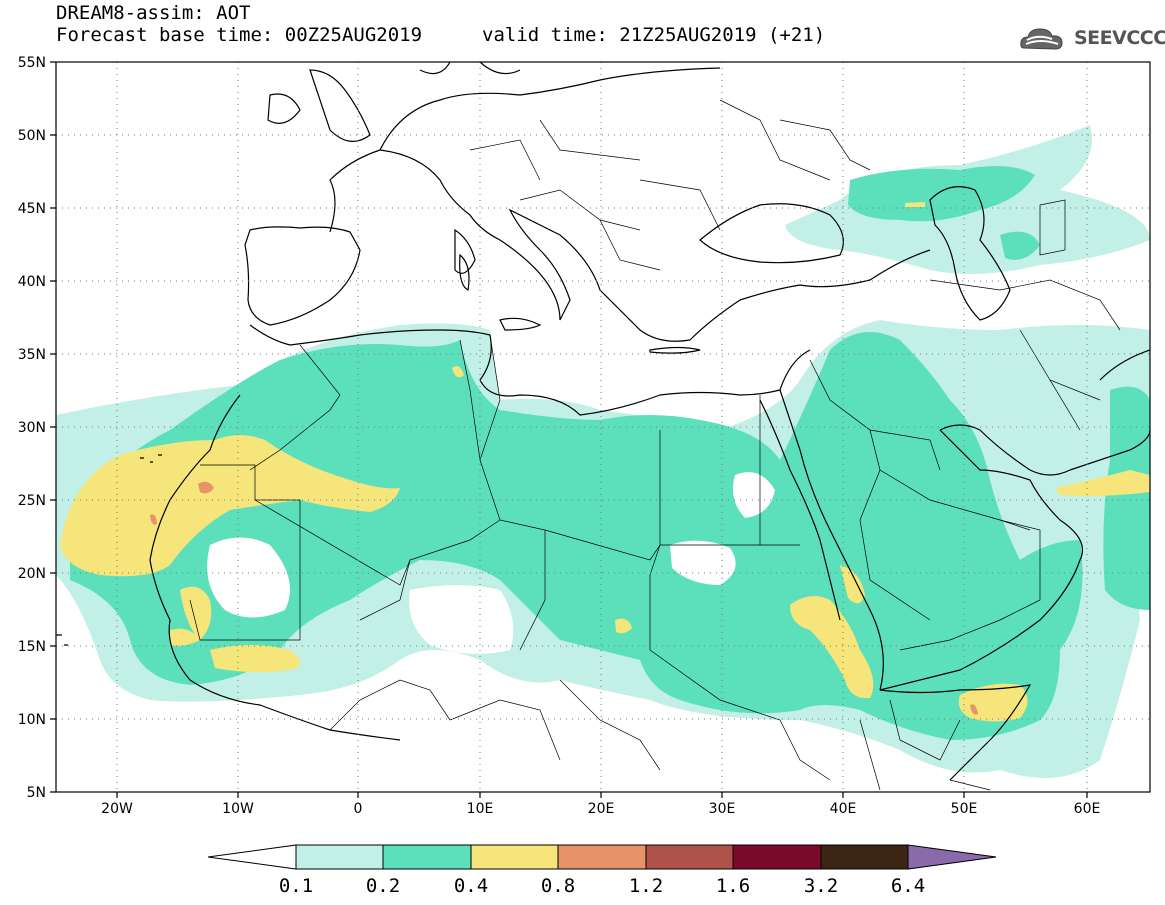 This screenshot has width=1165, height=905. I want to click on cloud-logo-icon, so click(1041, 39).